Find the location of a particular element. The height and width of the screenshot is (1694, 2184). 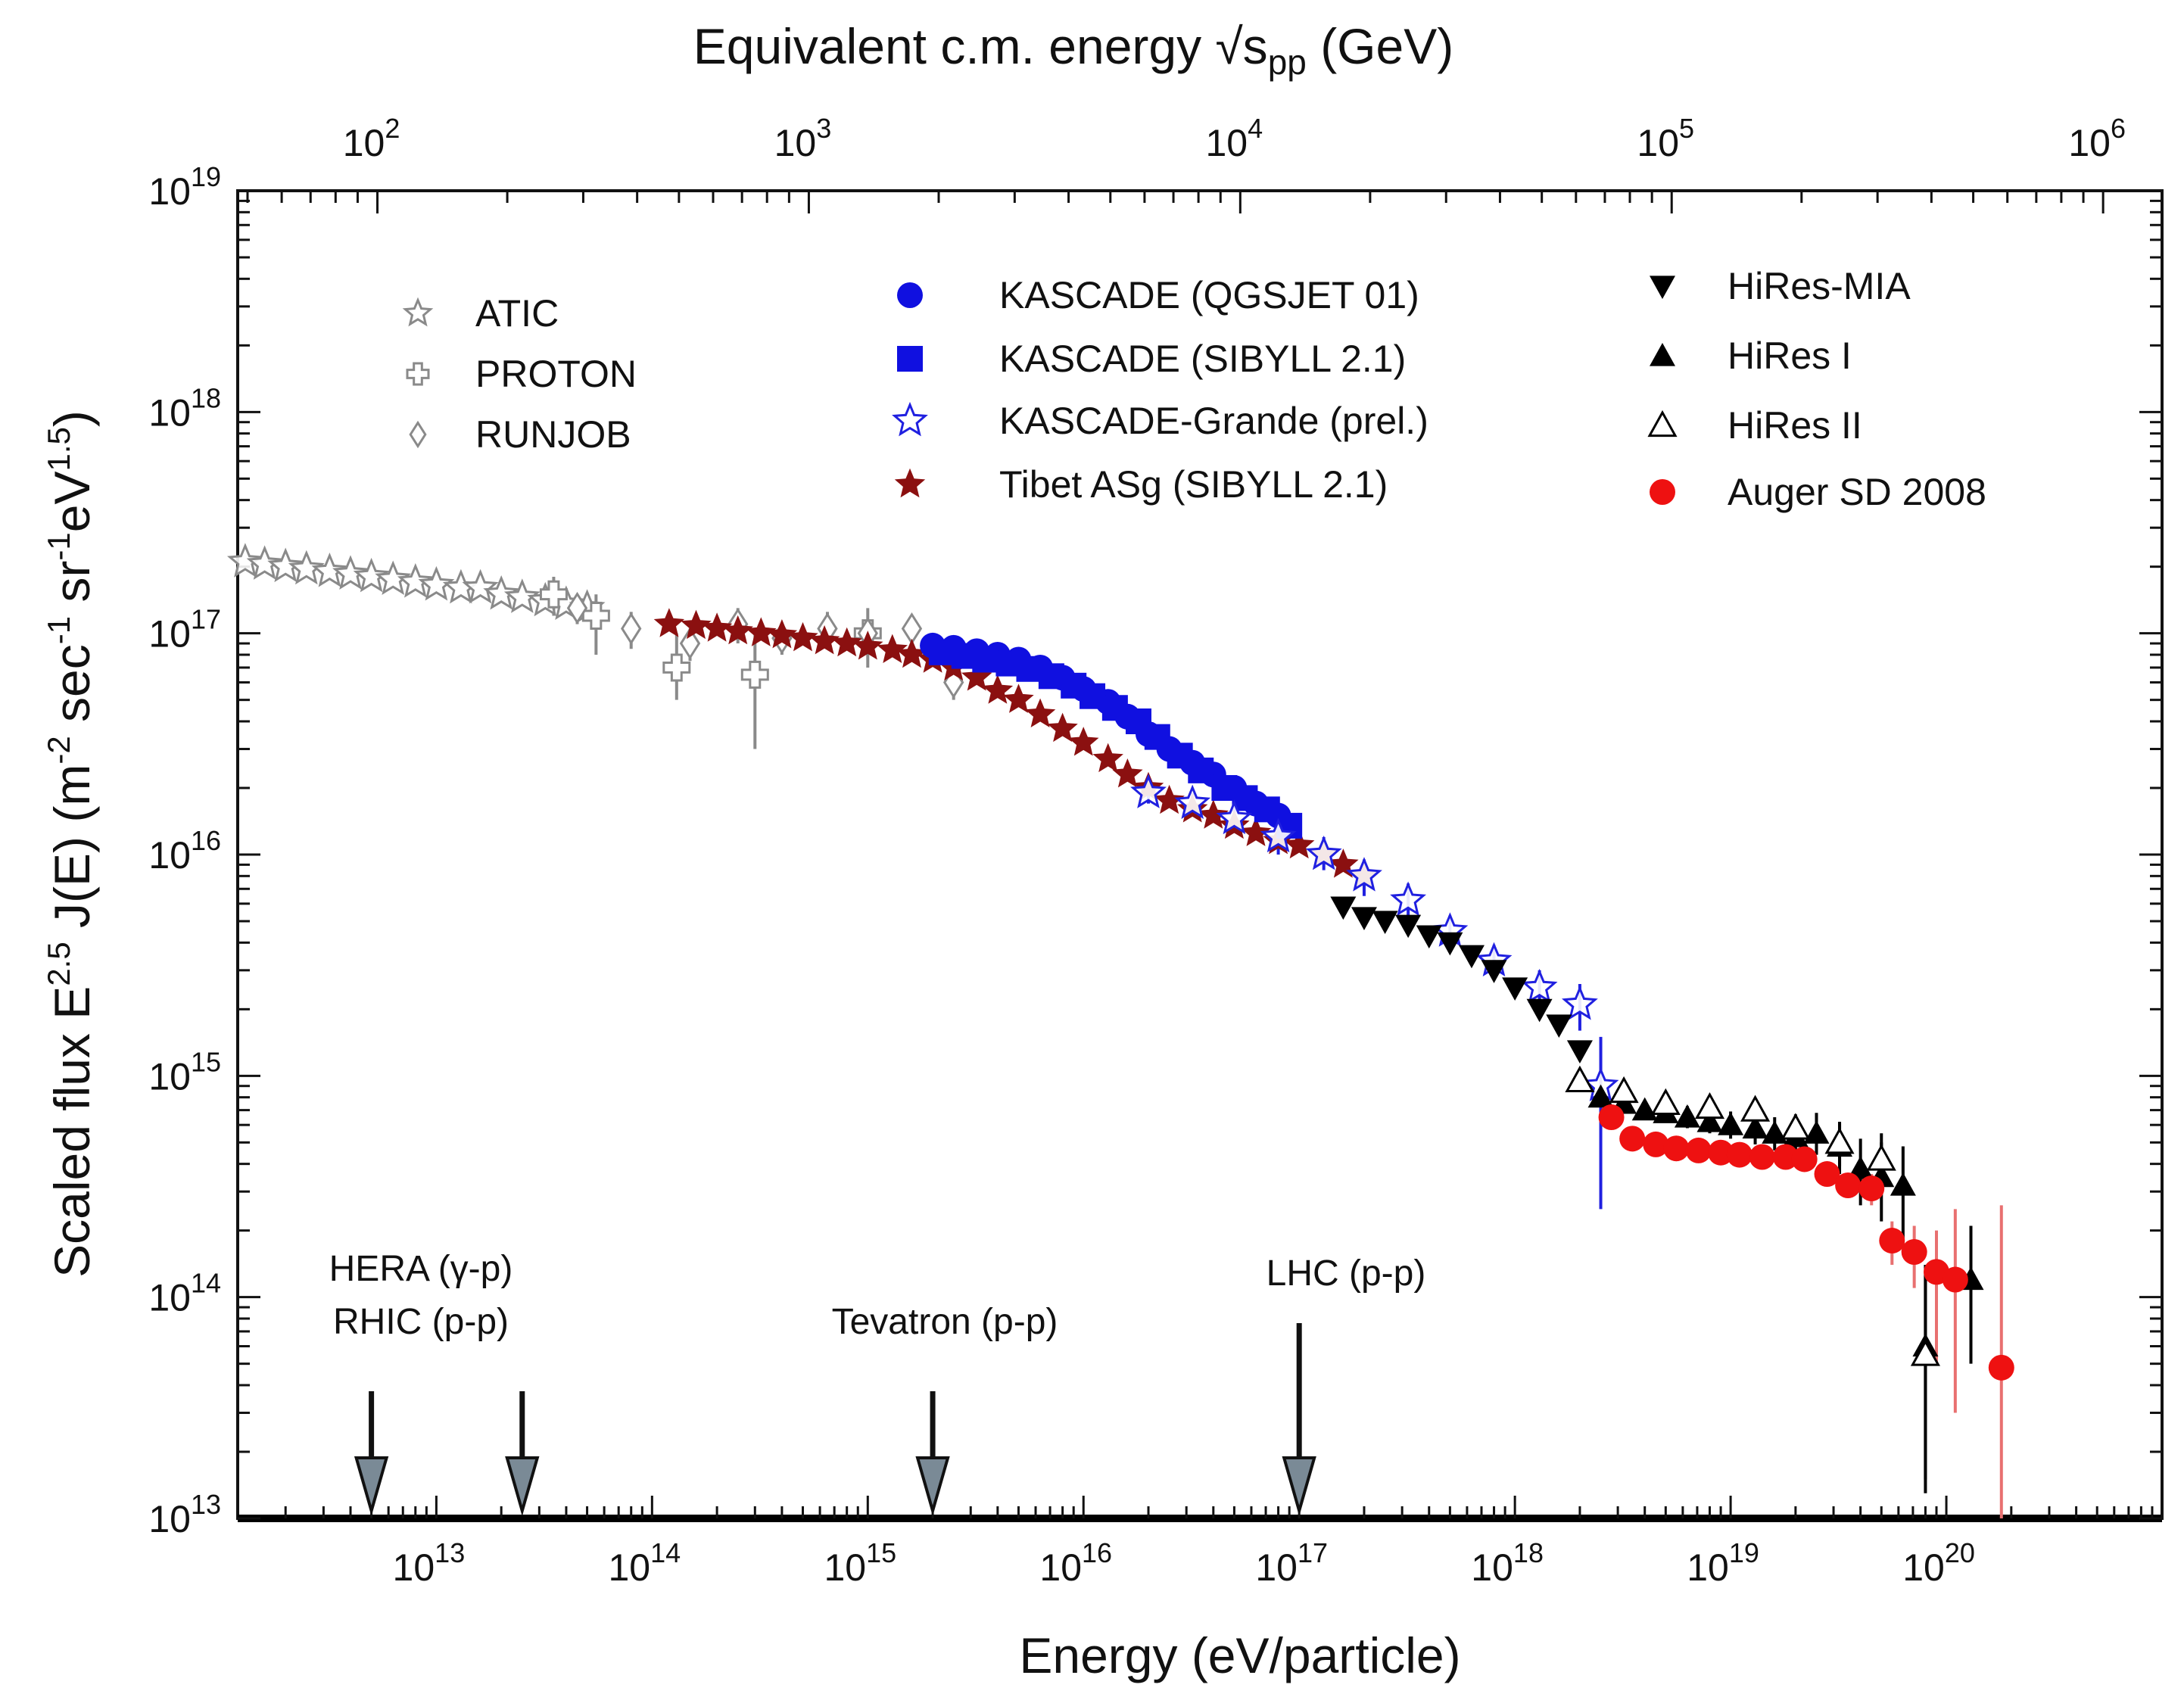

top-tick-label-exponent: 4 is located at coordinates (1255, 128).